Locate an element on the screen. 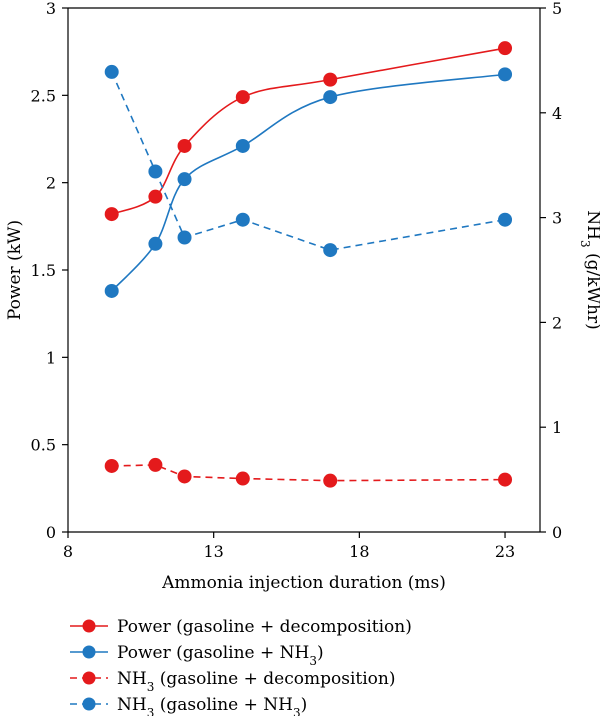 This screenshot has height=716, width=600. y-right-tick-label: 4 is located at coordinates (557, 113).